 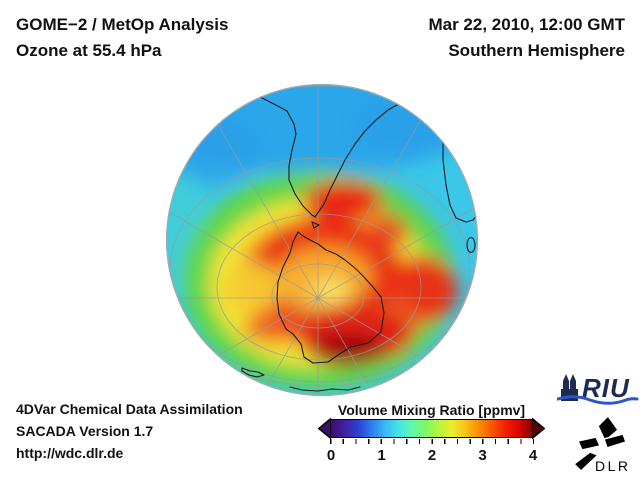 I want to click on credit-method: 4DVar Chemical Data Assimilation, so click(x=129, y=409).